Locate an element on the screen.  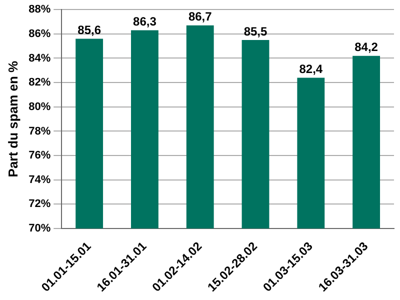
y-tick-label: 88% is located at coordinates (39, 10).